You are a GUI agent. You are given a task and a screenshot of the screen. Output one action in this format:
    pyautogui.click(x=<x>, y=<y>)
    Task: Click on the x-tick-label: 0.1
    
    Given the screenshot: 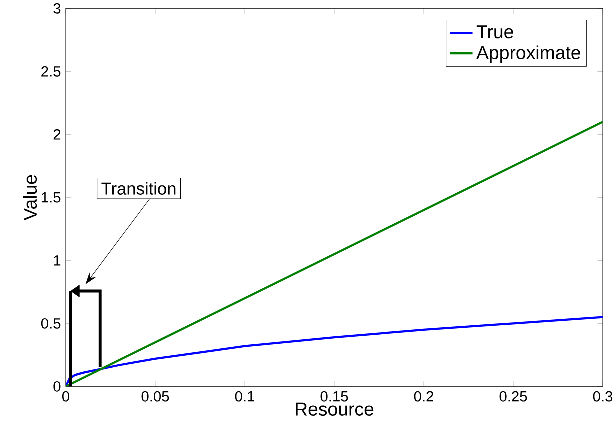 What is the action you would take?
    pyautogui.click(x=244, y=396)
    